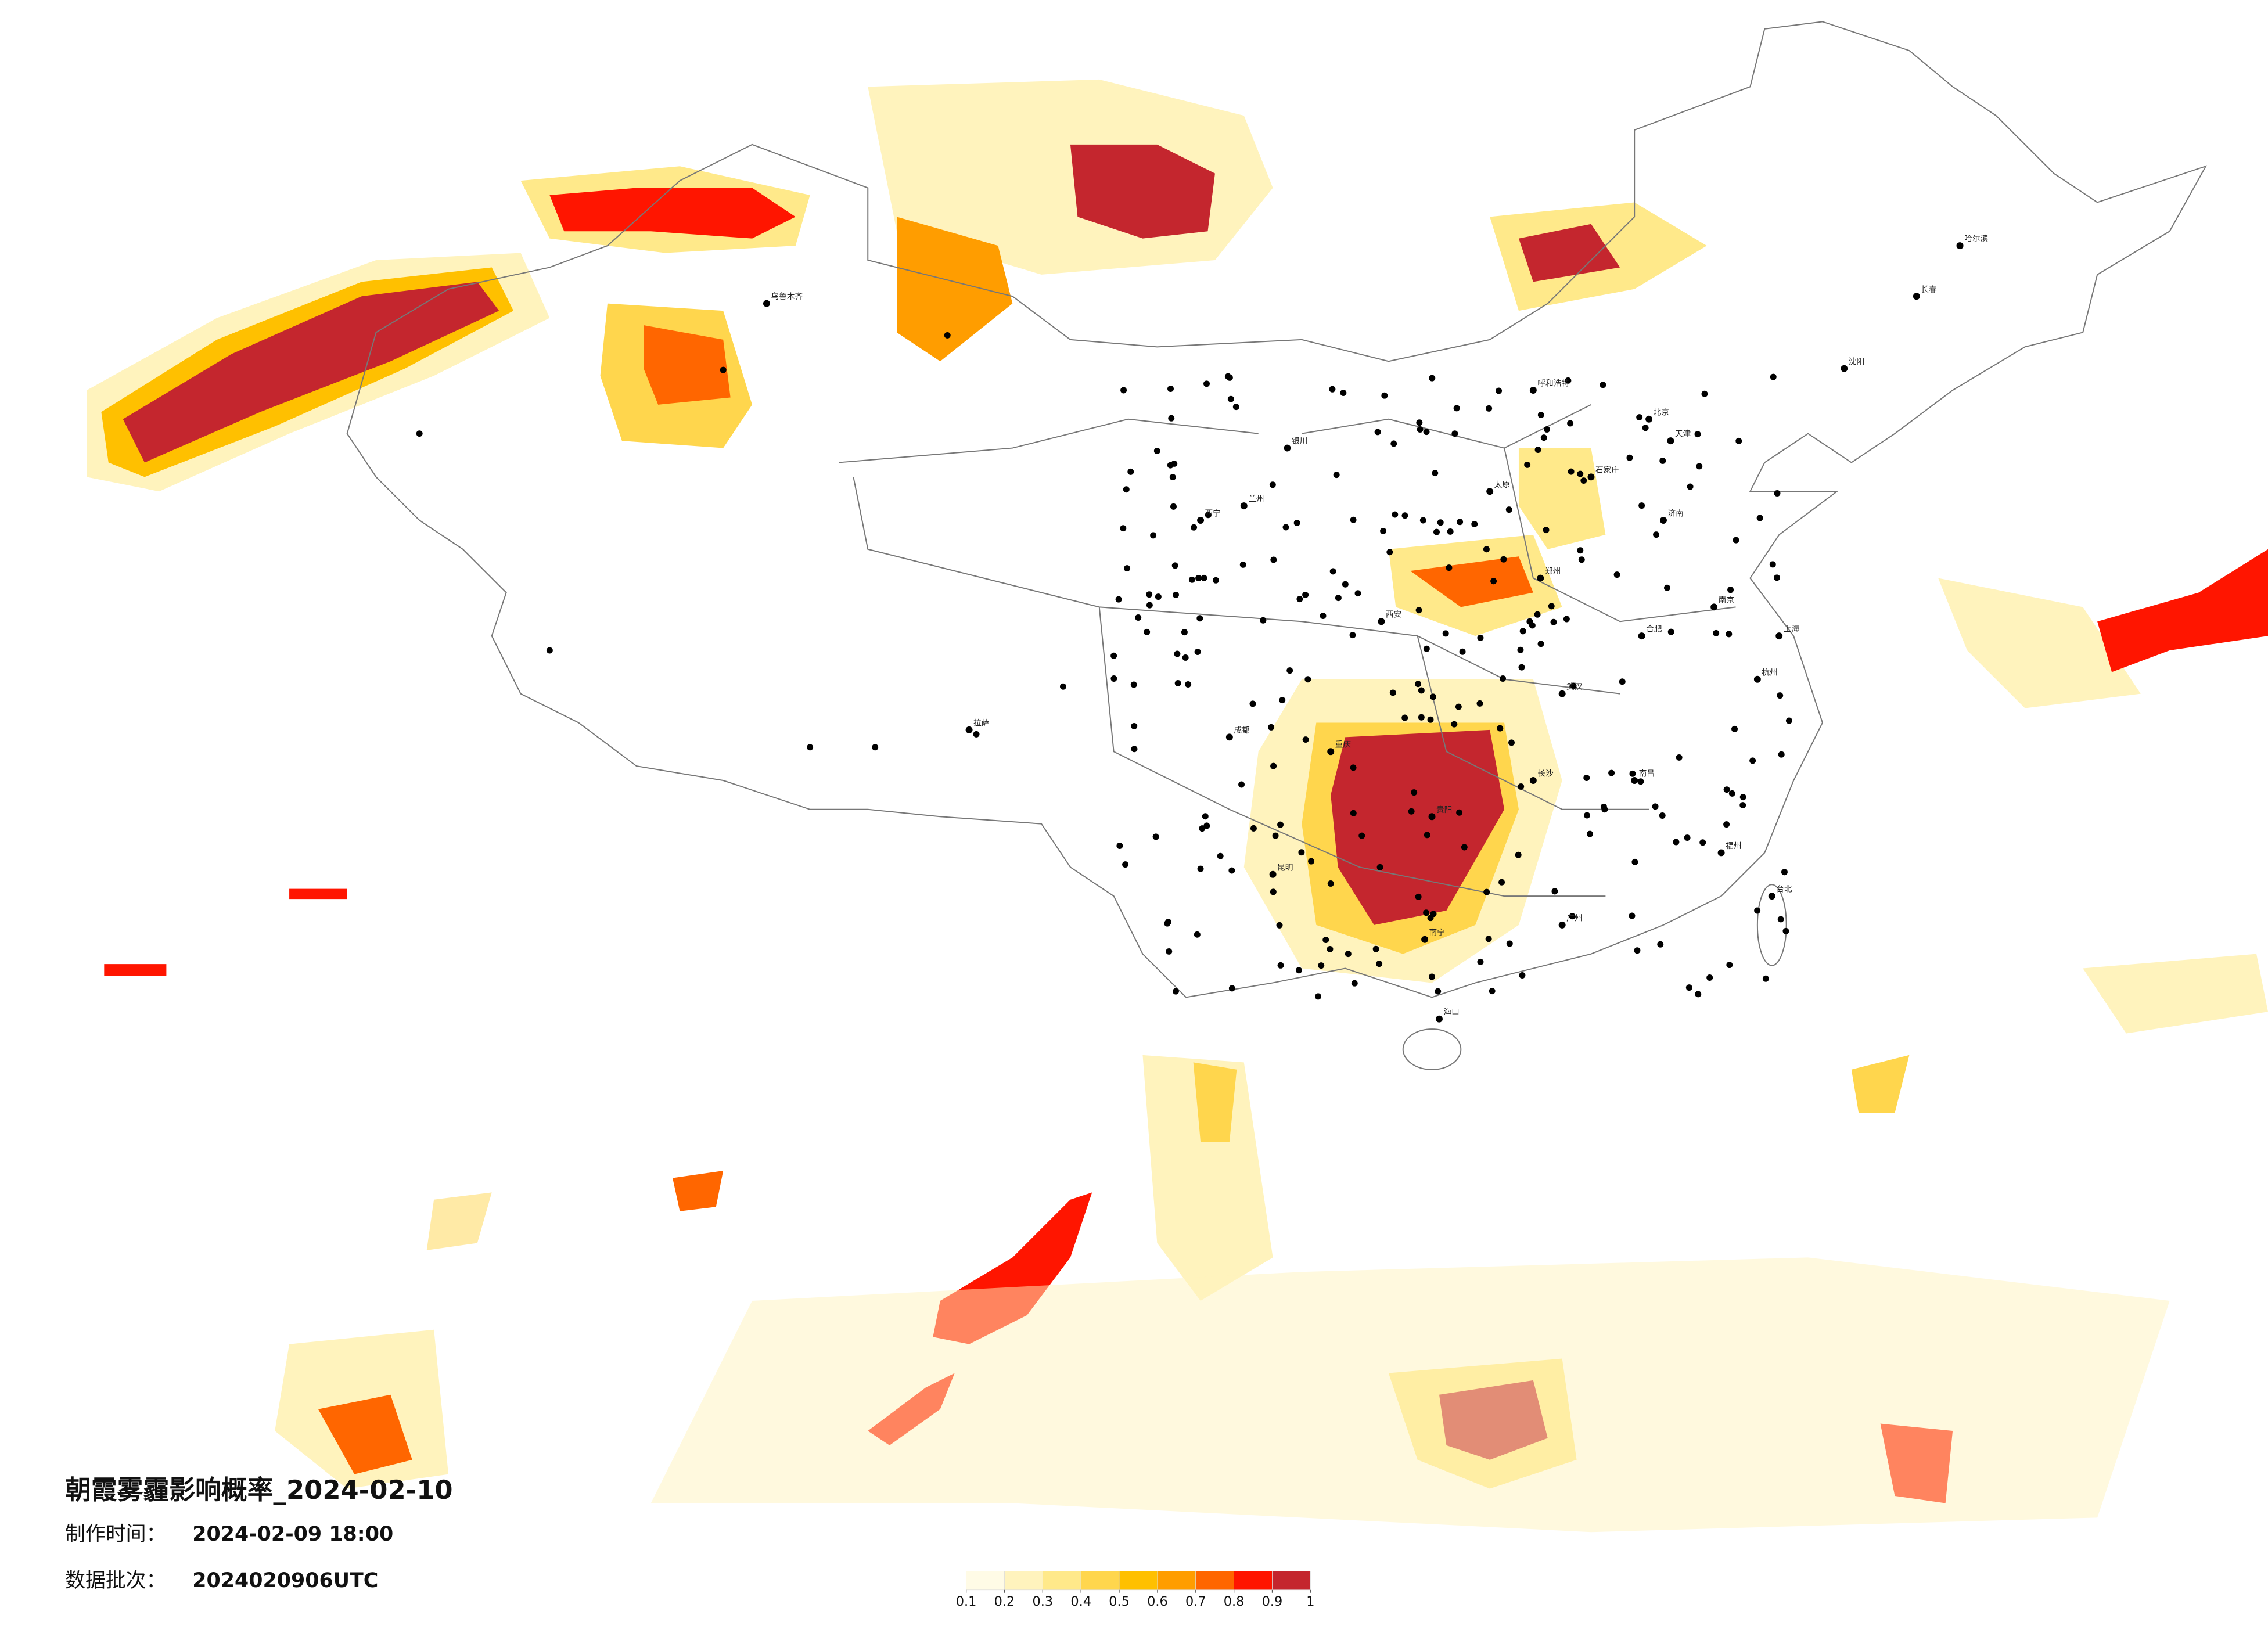 The image size is (2268, 1626). Describe the element at coordinates (259, 1490) in the screenshot. I see `map-title: 朝霞雾霾影响概率_2024-02-10` at that location.